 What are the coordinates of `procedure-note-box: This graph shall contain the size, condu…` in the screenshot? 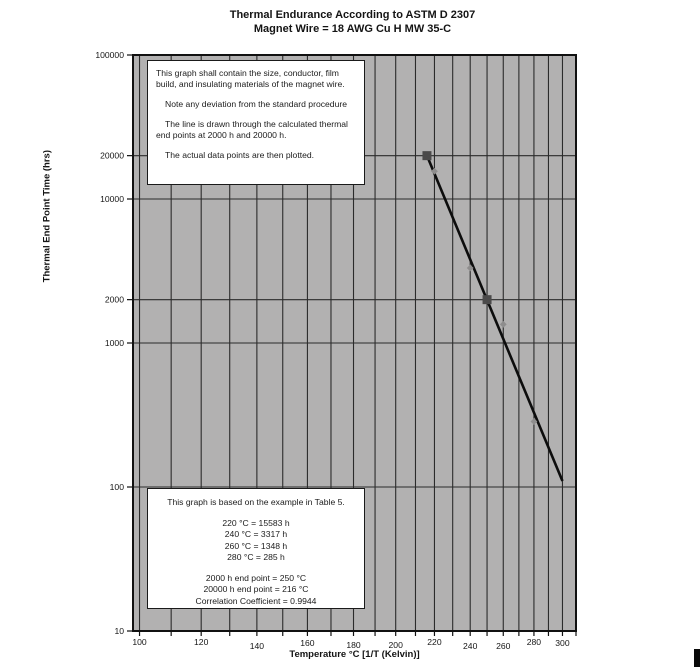 It's located at (256, 122).